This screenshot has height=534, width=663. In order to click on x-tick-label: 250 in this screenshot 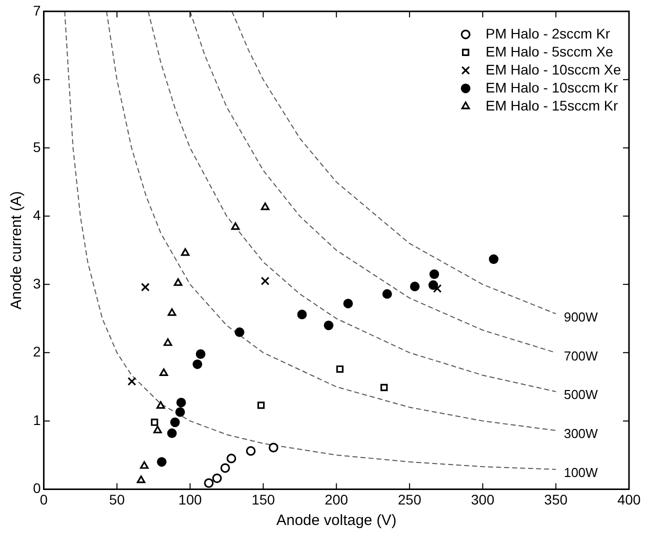, I will do `click(410, 499)`.